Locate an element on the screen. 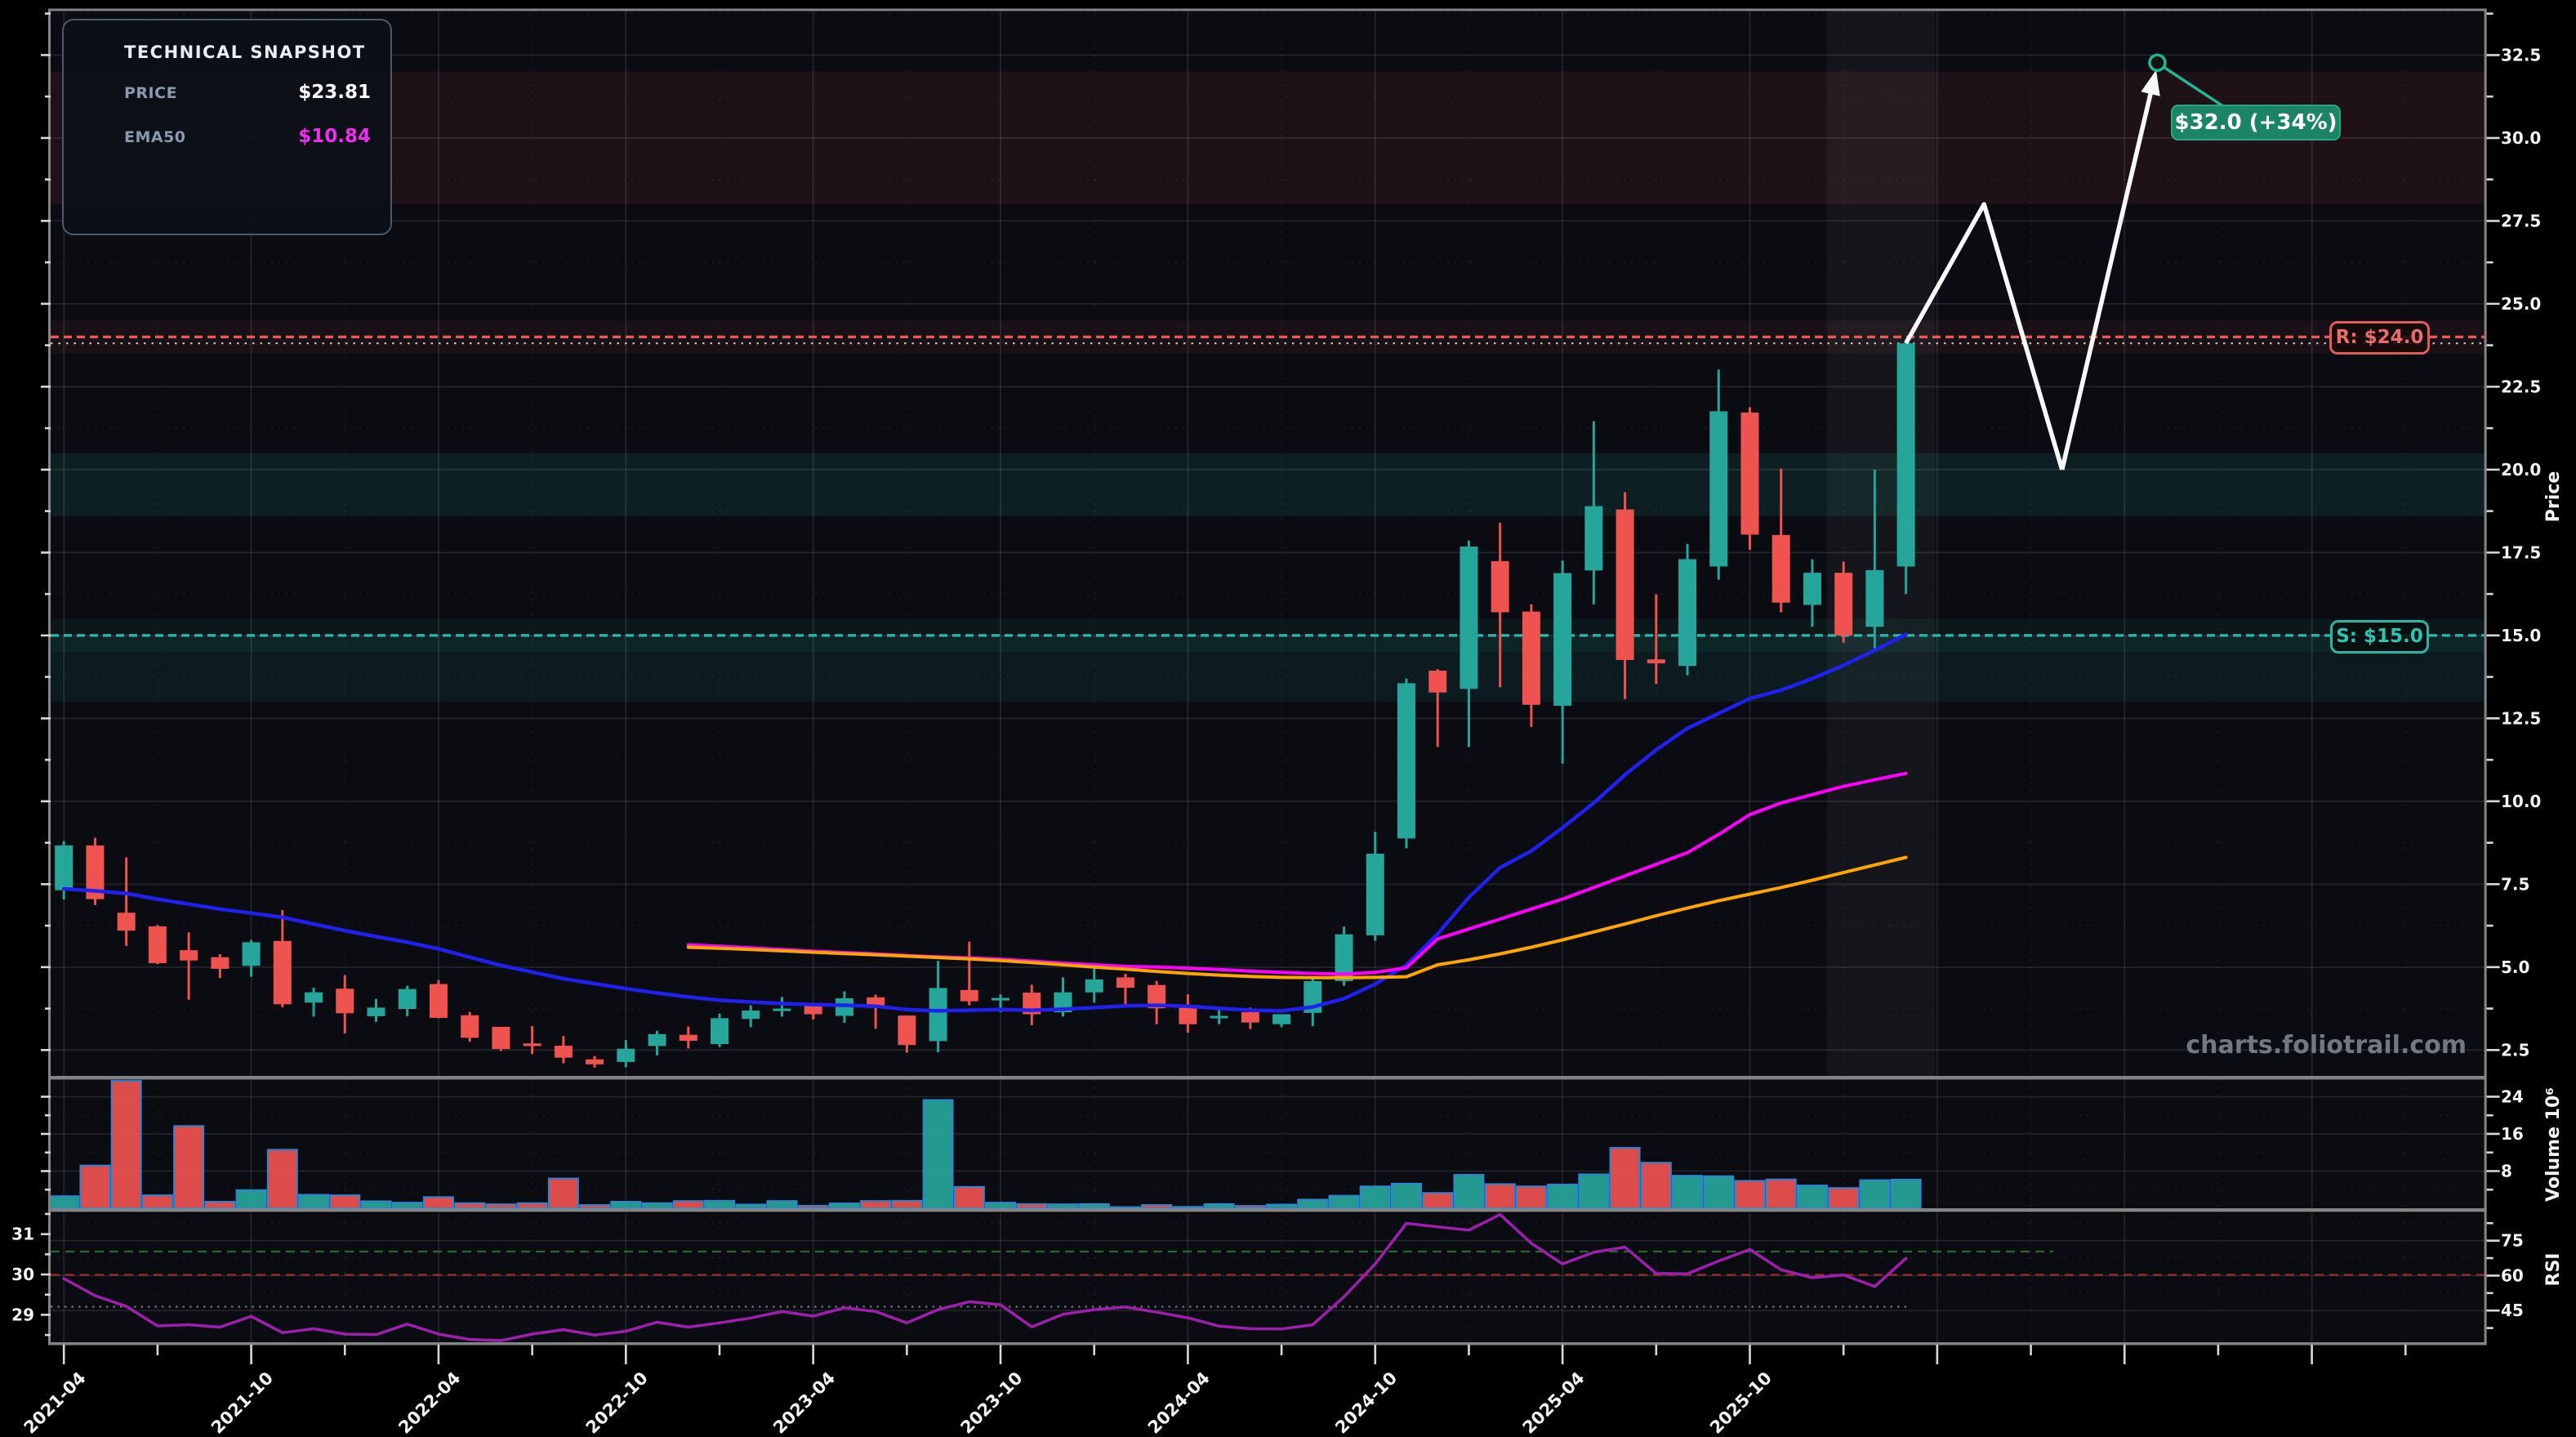 The width and height of the screenshot is (2576, 1437). rsi-panel-bg is located at coordinates (1268, 1277).